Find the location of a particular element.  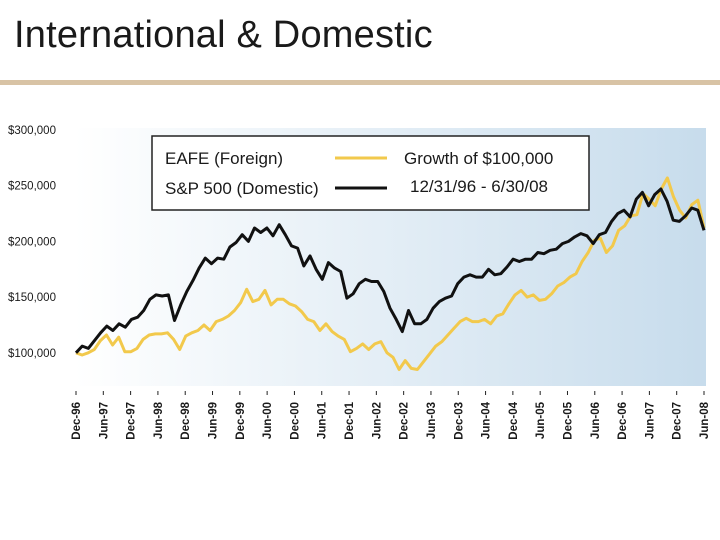

legend-box is located at coordinates (370, 173).